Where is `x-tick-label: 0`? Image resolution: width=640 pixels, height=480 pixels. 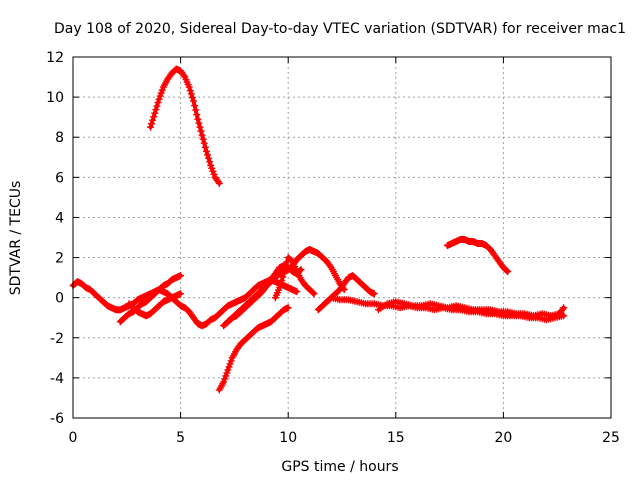 x-tick-label: 0 is located at coordinates (73, 438).